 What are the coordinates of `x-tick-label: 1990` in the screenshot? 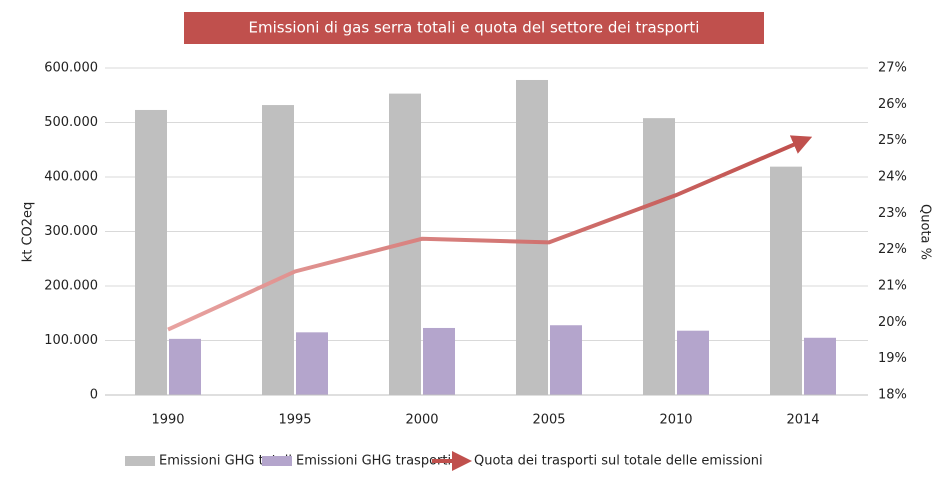 It's located at (167, 420).